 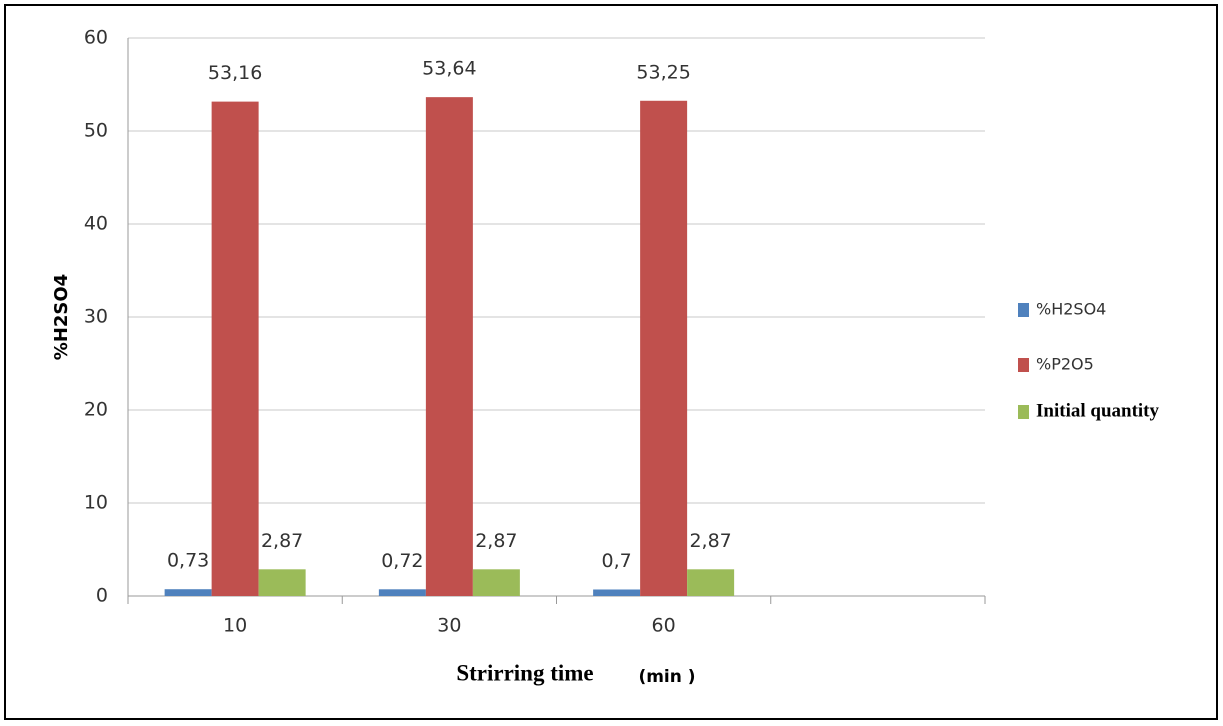 What do you see at coordinates (96, 38) in the screenshot?
I see `y-tick-label: 60` at bounding box center [96, 38].